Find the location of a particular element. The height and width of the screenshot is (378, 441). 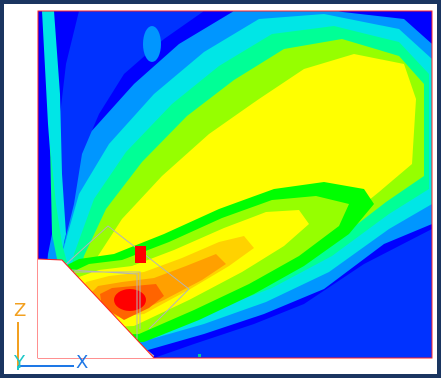

solid-body-outline is located at coordinates (96, 308).